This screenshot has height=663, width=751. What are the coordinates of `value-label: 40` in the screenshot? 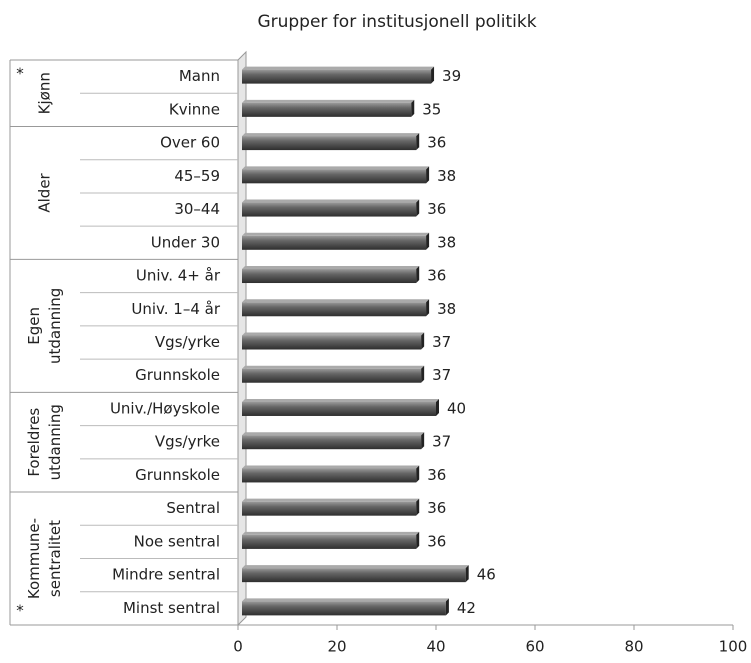 It's located at (456, 408).